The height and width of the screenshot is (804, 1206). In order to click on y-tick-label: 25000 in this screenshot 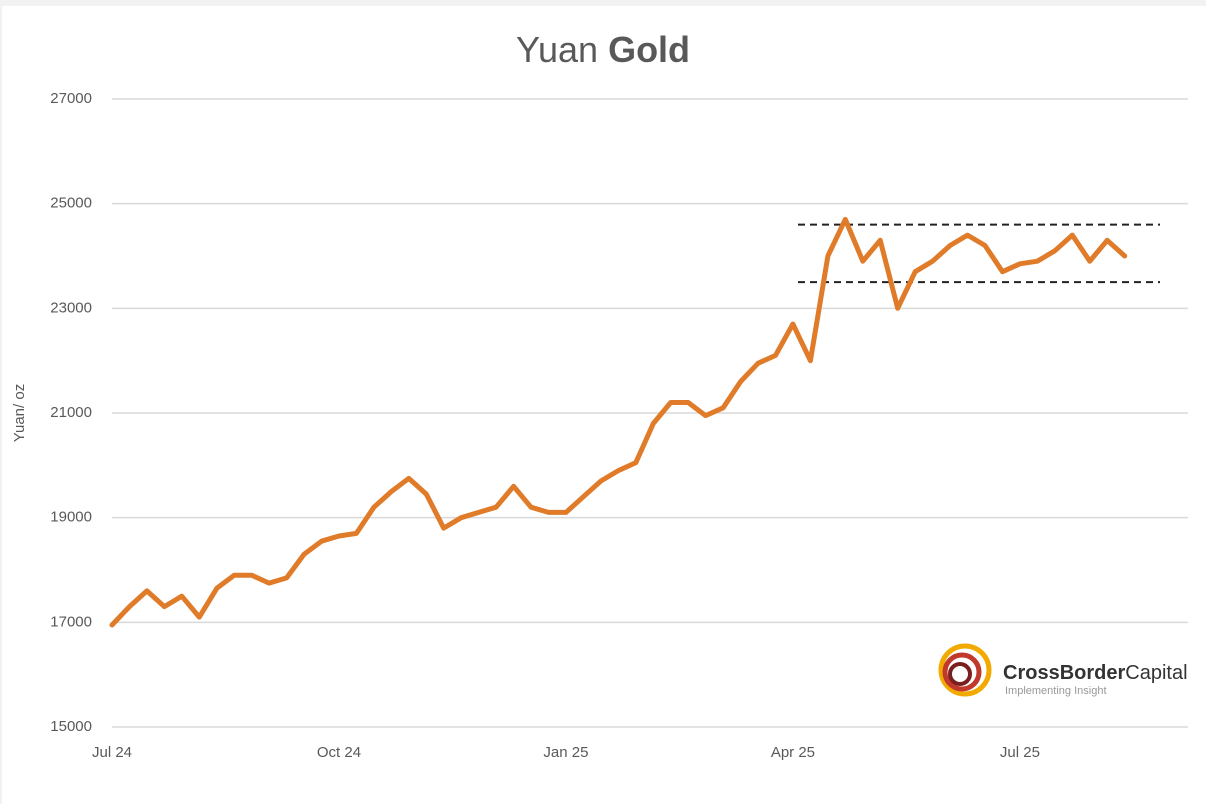, I will do `click(71, 203)`.